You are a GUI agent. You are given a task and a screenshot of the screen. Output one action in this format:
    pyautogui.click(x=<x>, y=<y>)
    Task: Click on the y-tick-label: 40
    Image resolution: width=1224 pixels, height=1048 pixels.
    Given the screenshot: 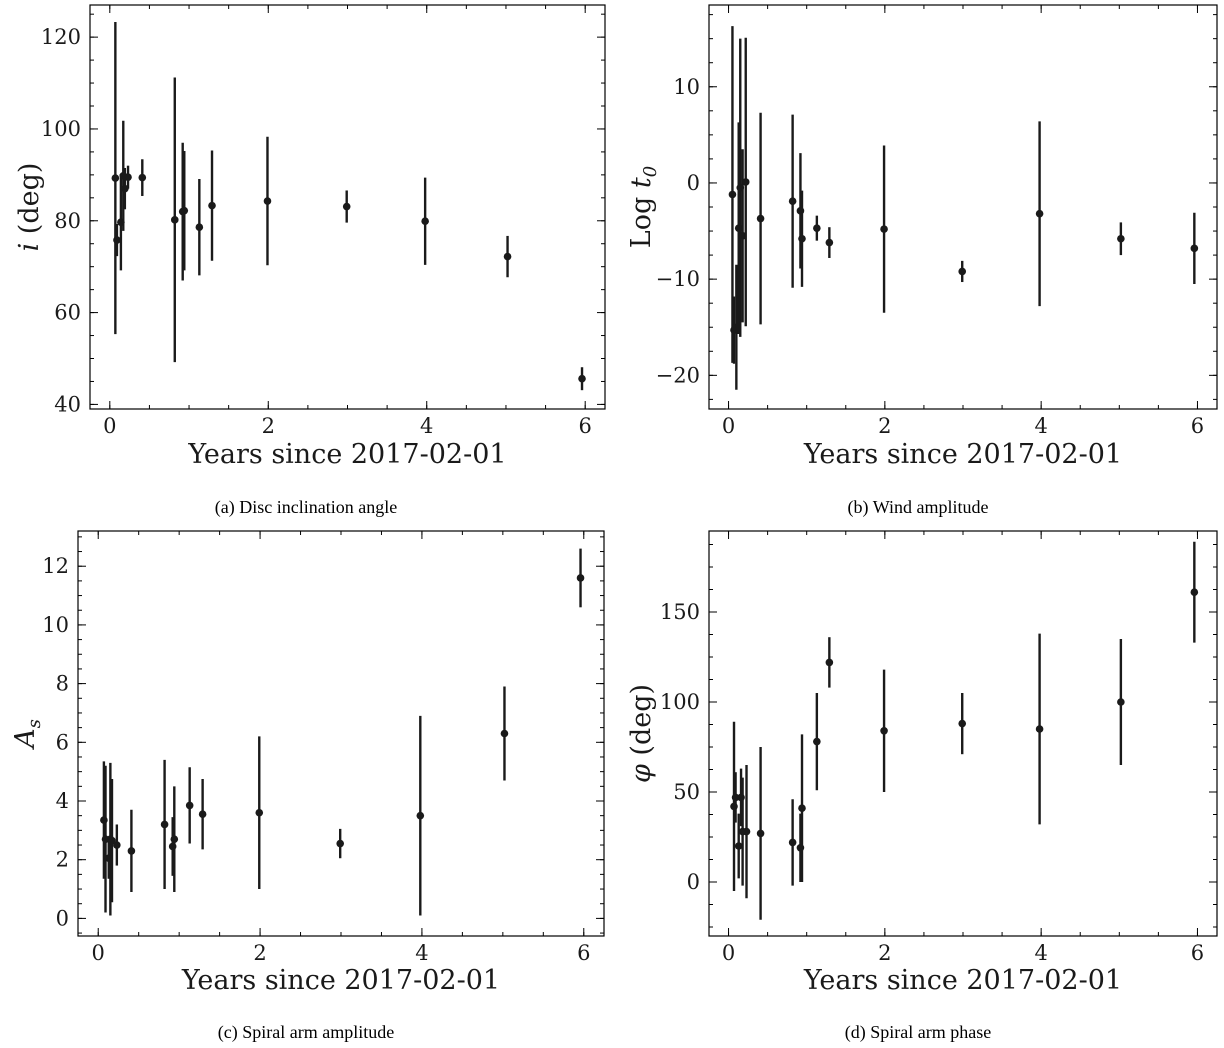 What is the action you would take?
    pyautogui.click(x=67, y=404)
    